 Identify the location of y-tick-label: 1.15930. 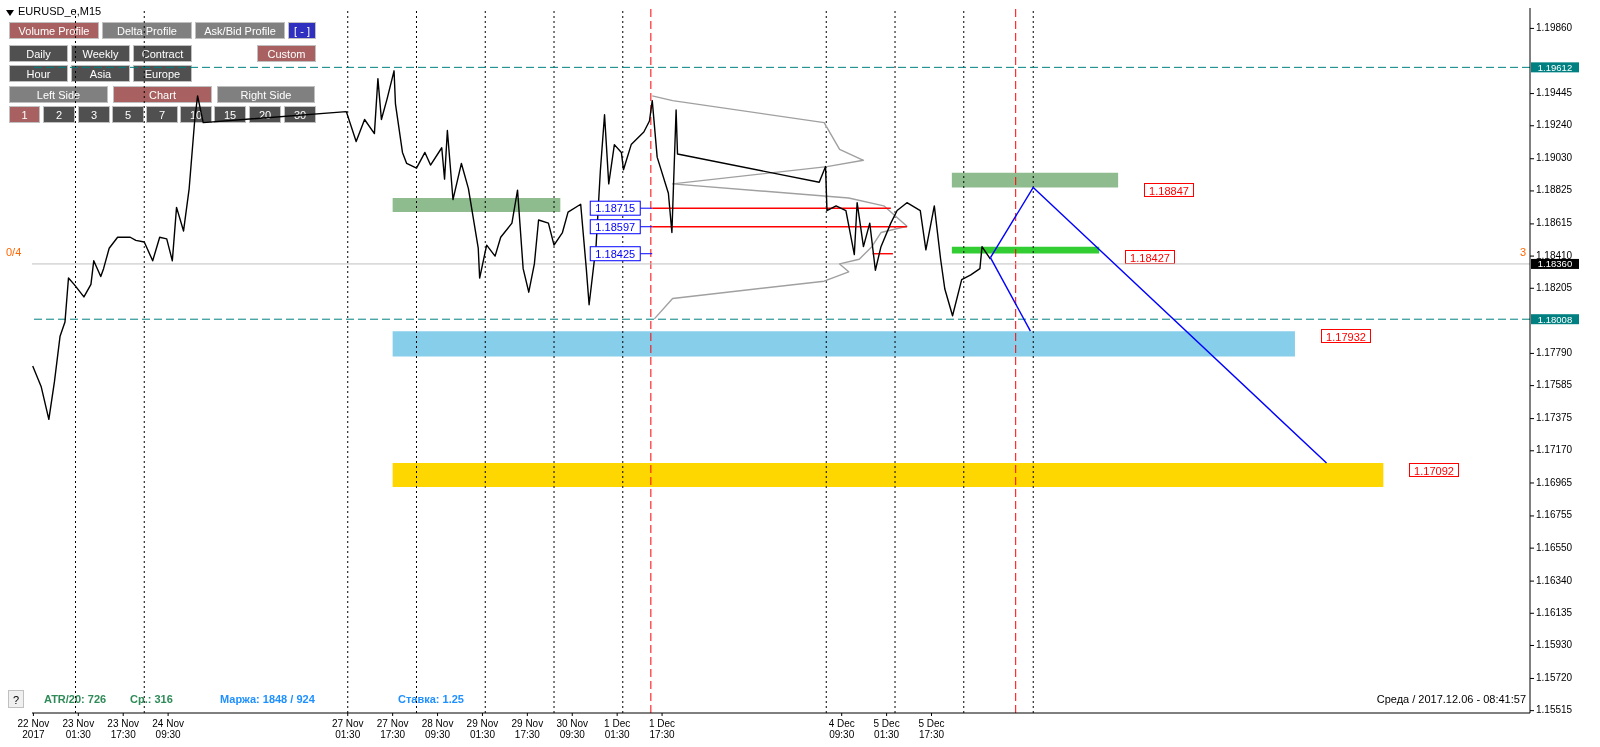
(1554, 645).